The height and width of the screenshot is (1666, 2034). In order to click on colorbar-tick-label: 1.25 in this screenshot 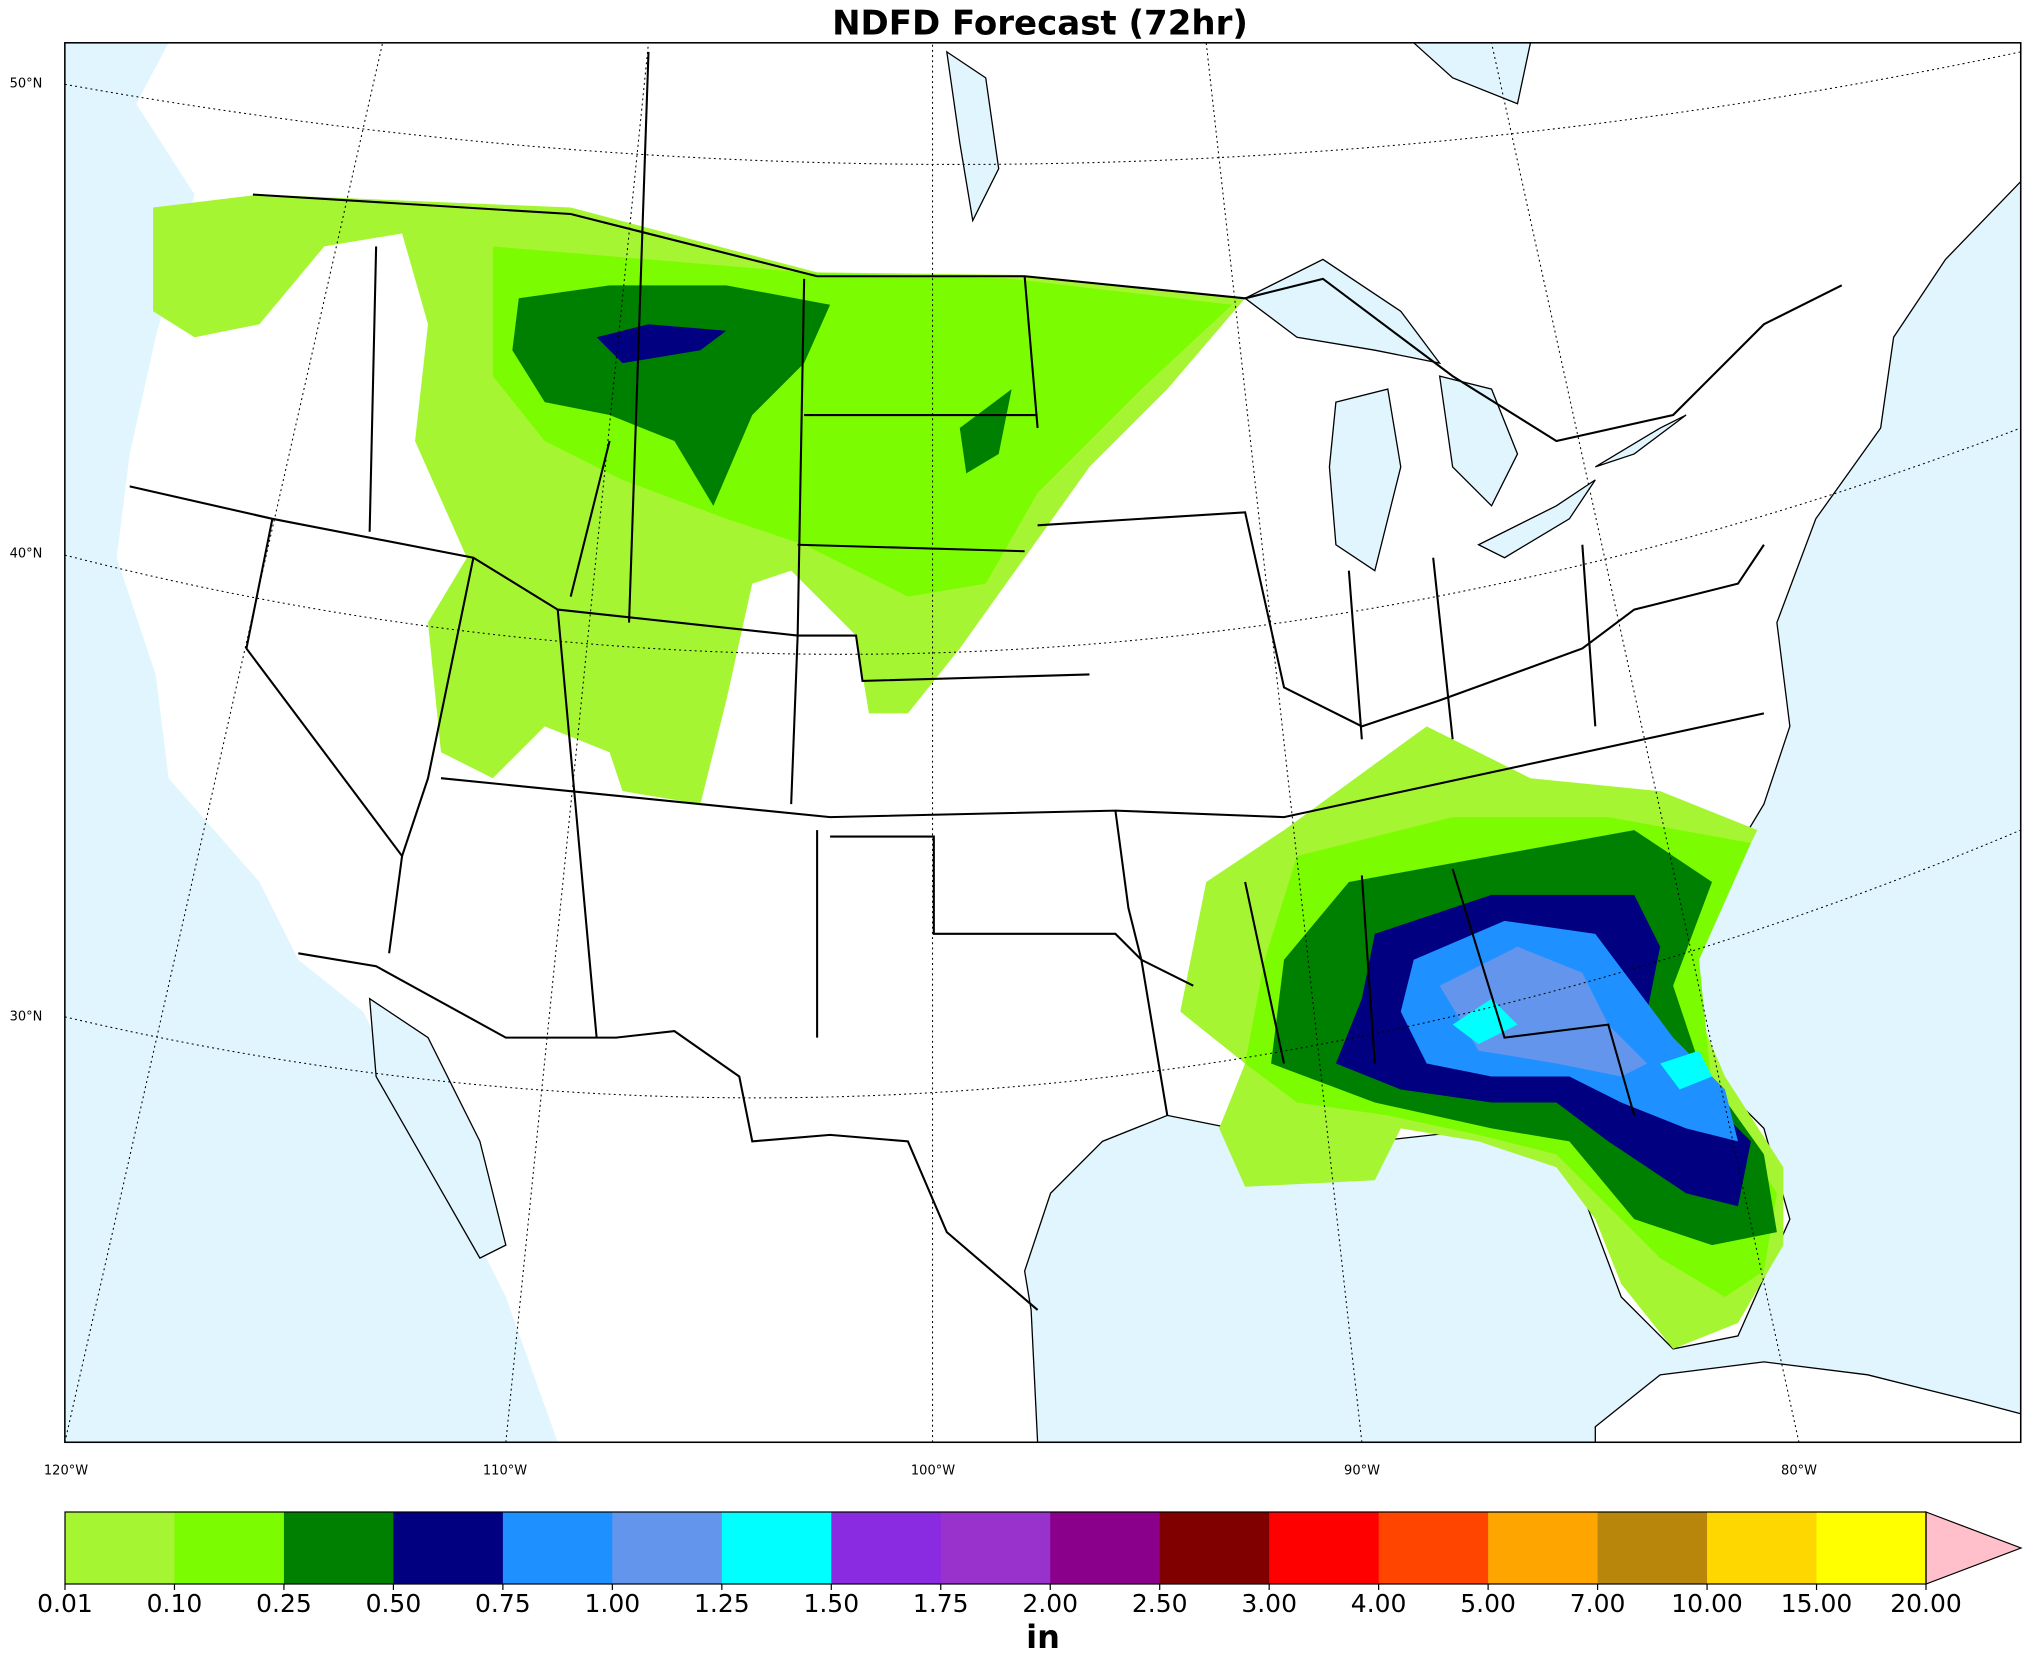, I will do `click(722, 1603)`.